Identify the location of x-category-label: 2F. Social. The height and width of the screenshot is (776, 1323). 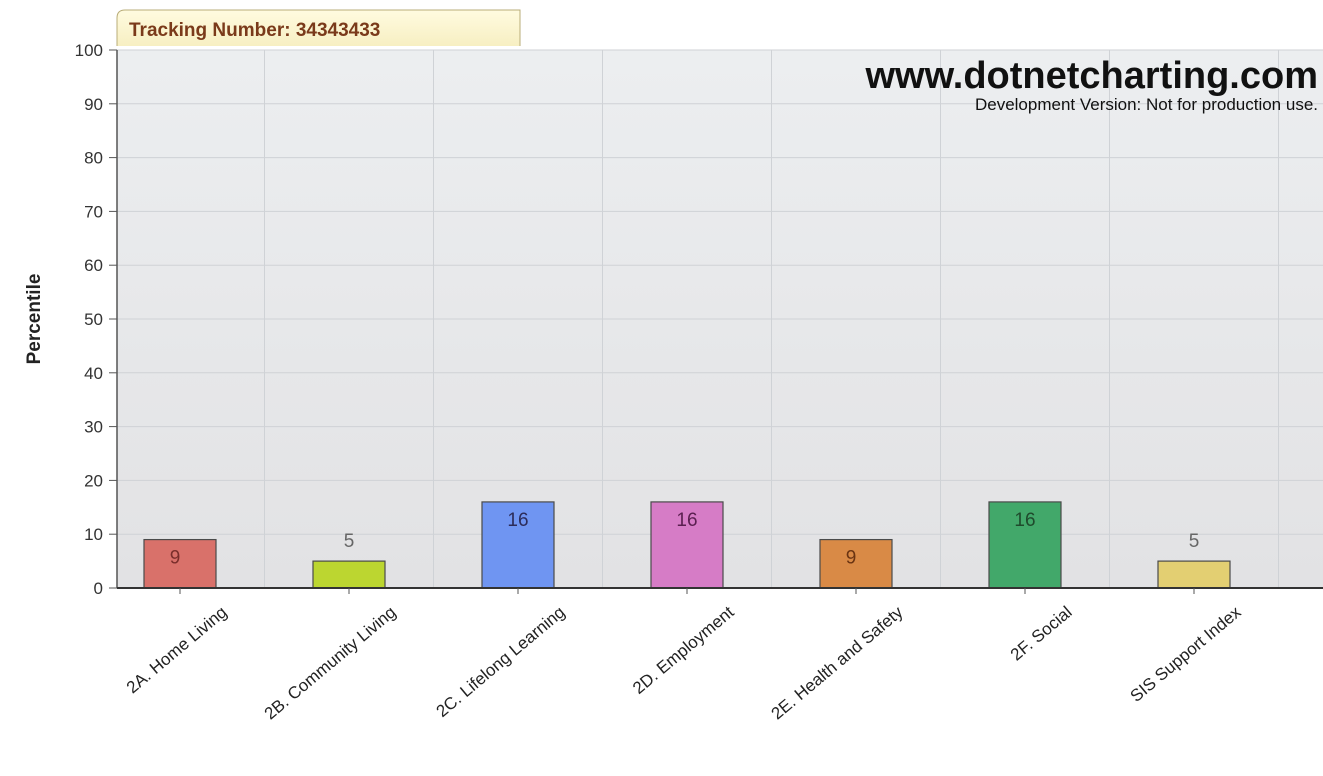
(1041, 634).